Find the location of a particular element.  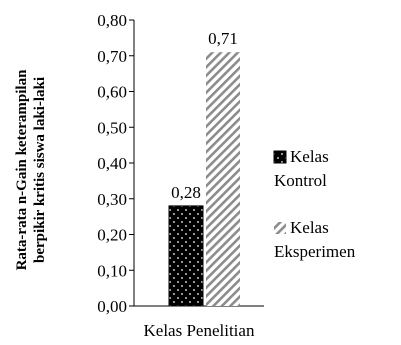

y-axis-label-line-2: berpikir kritis siswa laki-laki is located at coordinates (40, 170).